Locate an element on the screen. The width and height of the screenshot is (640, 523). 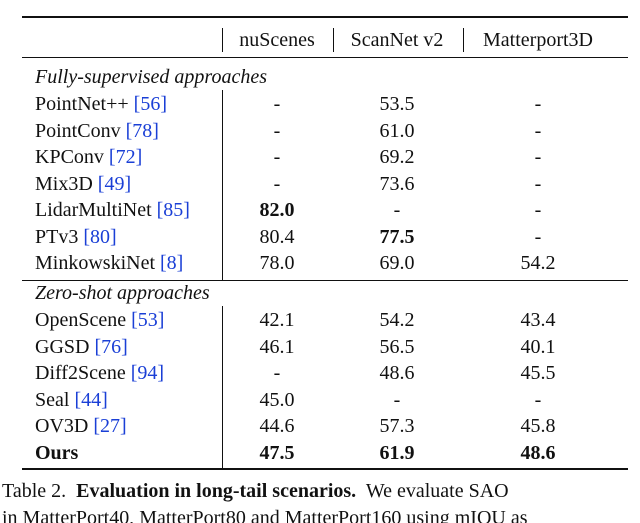
method-cell: GGSD [76] is located at coordinates (81, 347).